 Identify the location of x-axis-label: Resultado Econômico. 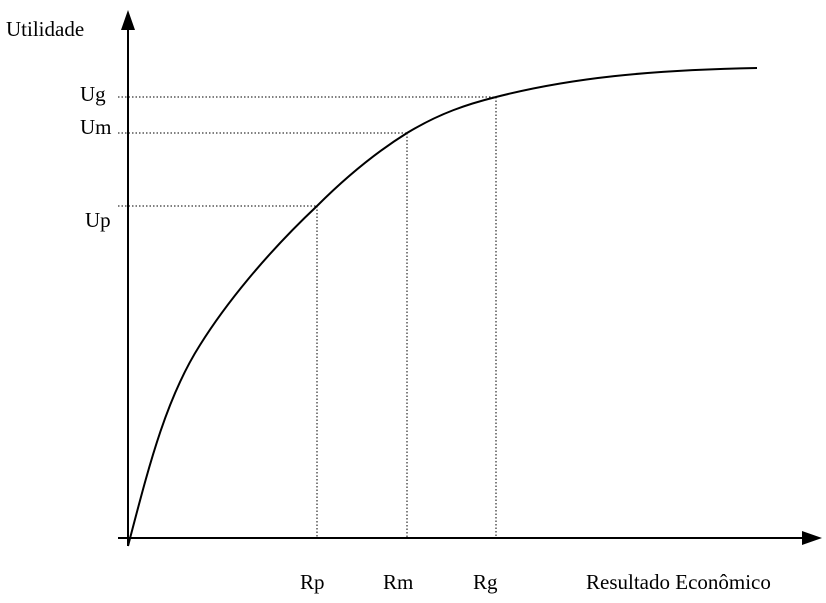
(678, 582).